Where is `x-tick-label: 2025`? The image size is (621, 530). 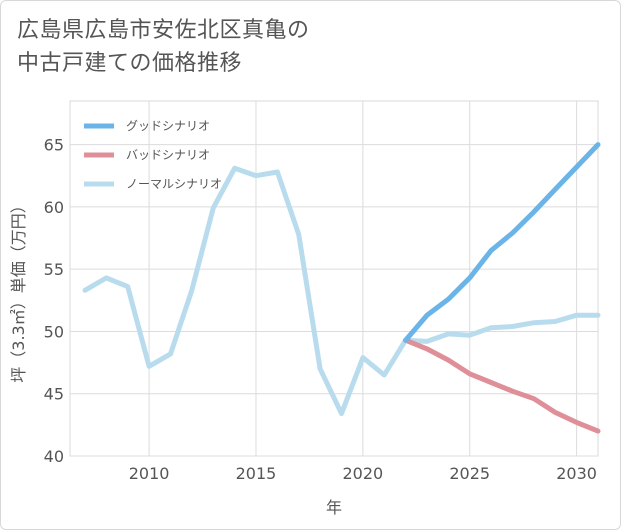
x-tick-label: 2025 is located at coordinates (469, 473).